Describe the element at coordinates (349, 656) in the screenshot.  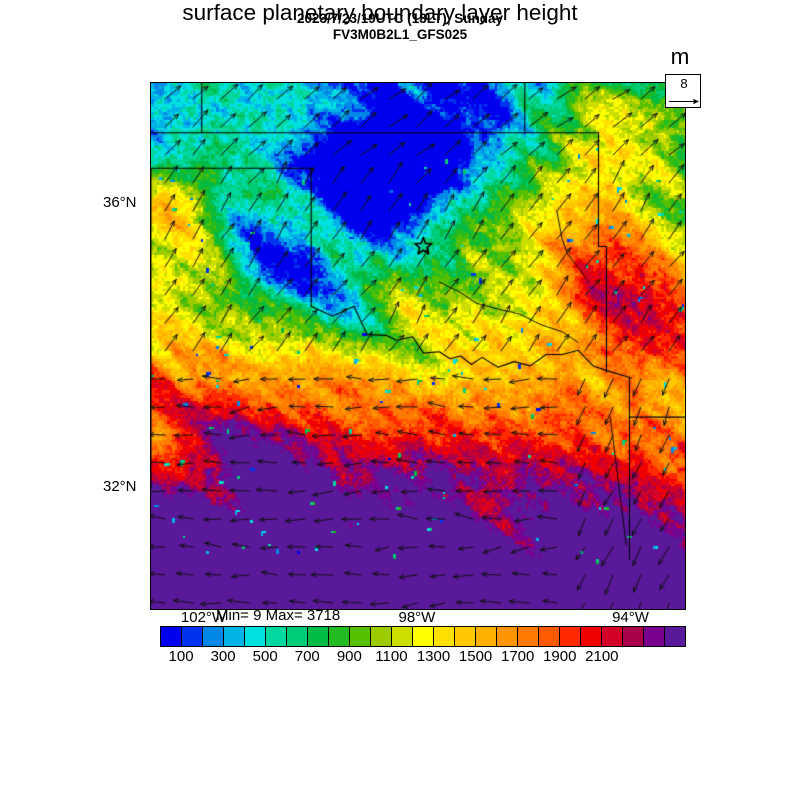
I see `colorbar-tick: 900` at that location.